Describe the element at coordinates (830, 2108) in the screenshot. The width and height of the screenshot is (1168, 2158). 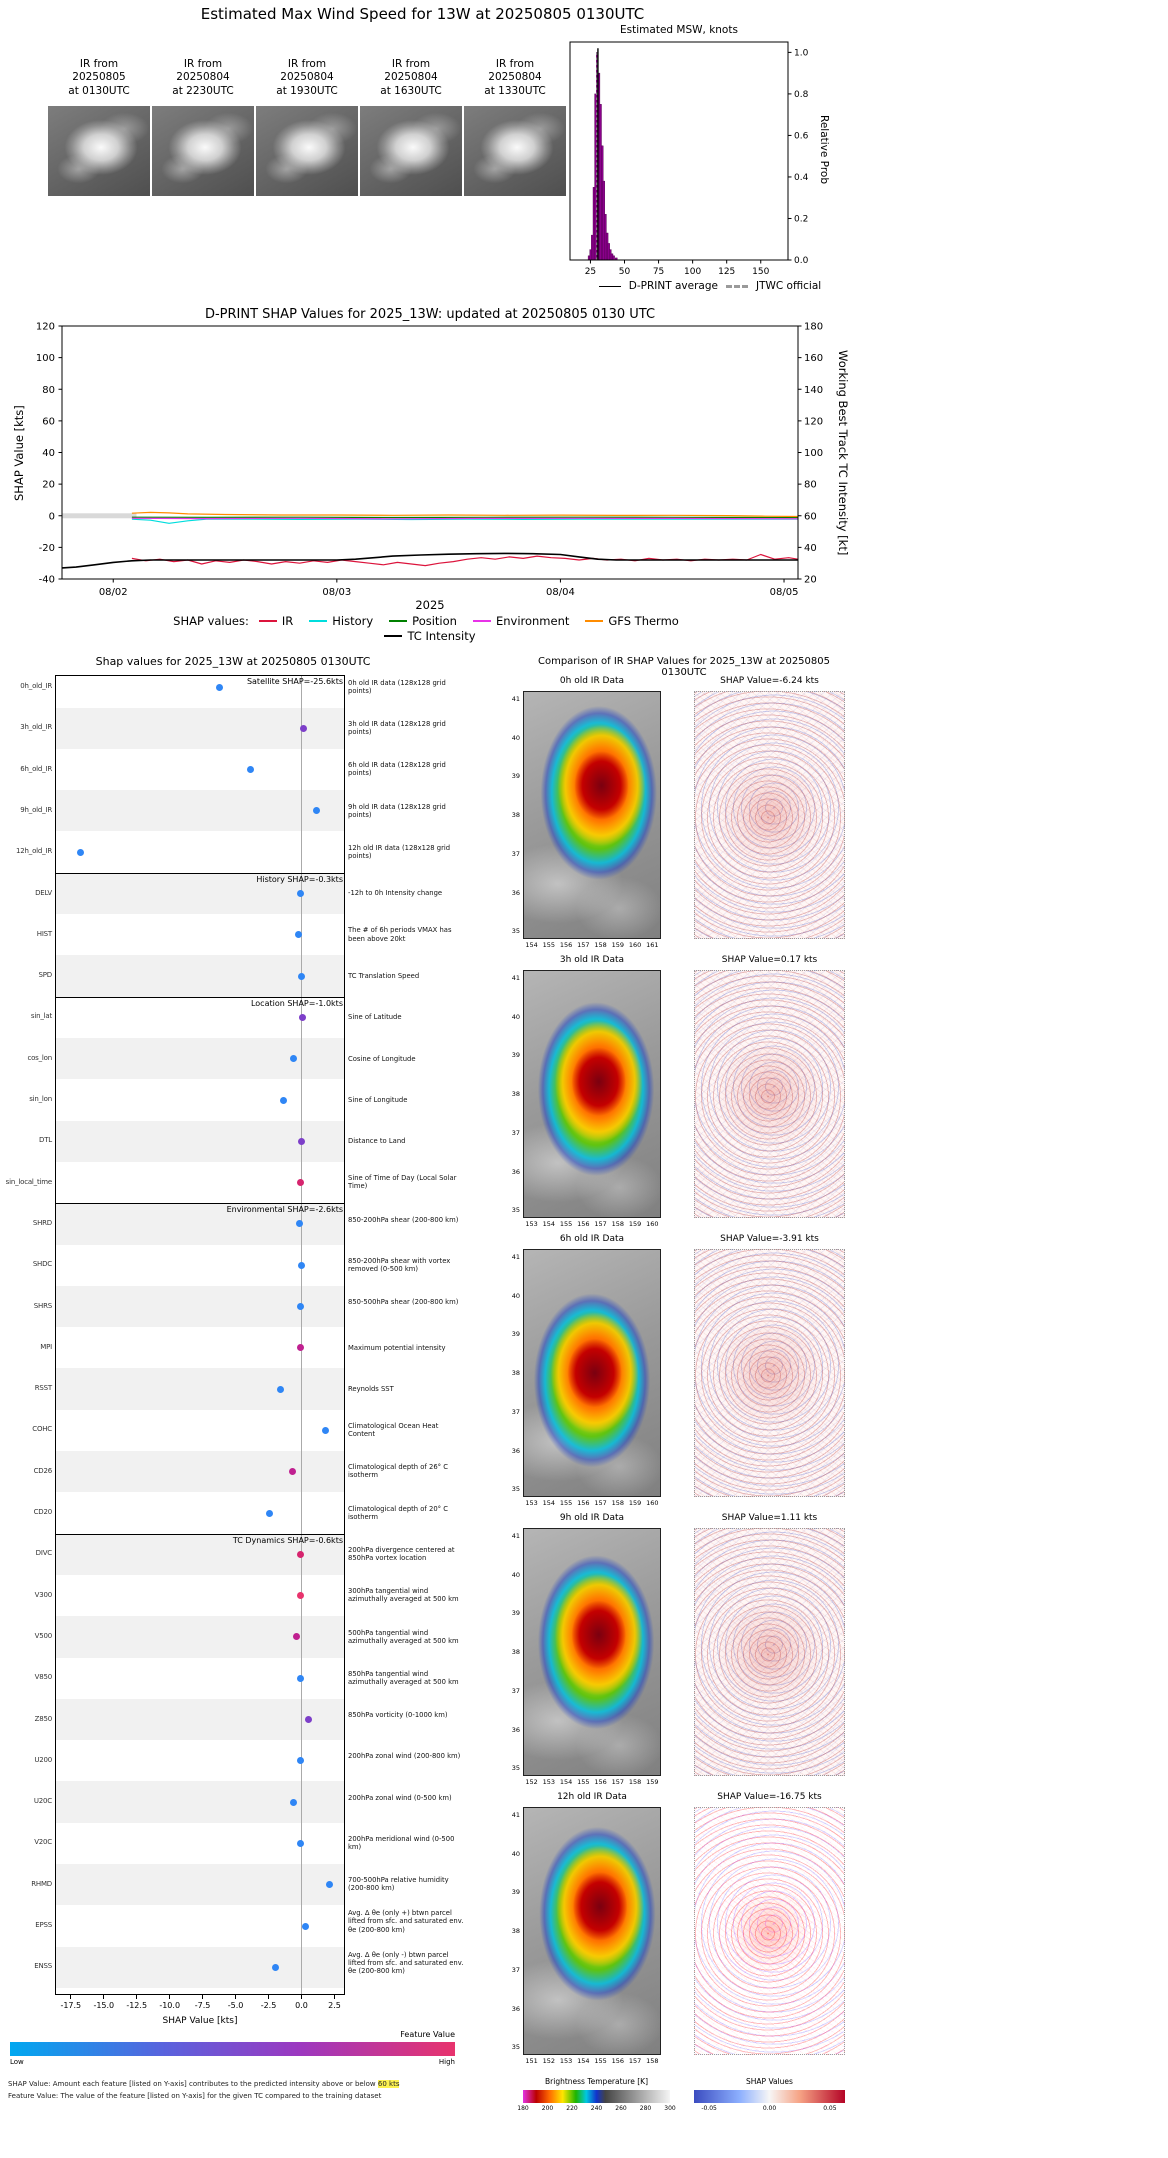
I see `shap-colorbar-tick-label: 0.05` at that location.